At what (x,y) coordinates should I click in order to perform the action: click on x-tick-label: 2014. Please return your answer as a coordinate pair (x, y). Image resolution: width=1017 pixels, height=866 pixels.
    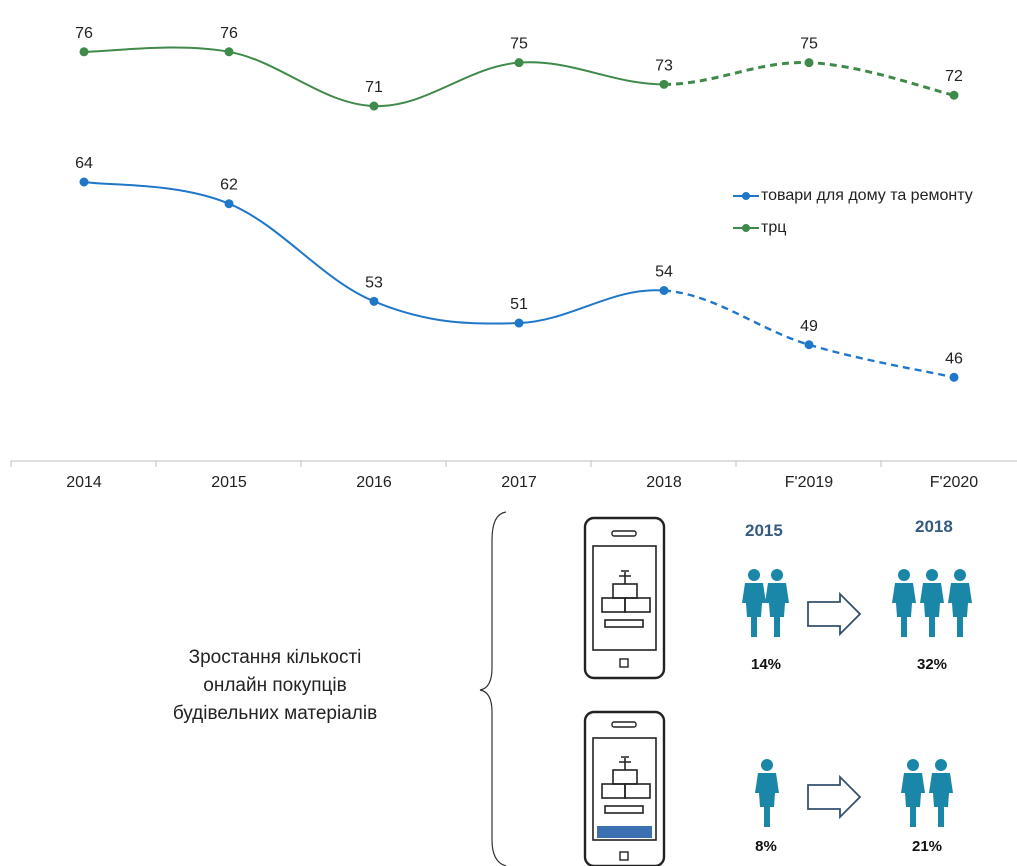
    Looking at the image, I should click on (84, 482).